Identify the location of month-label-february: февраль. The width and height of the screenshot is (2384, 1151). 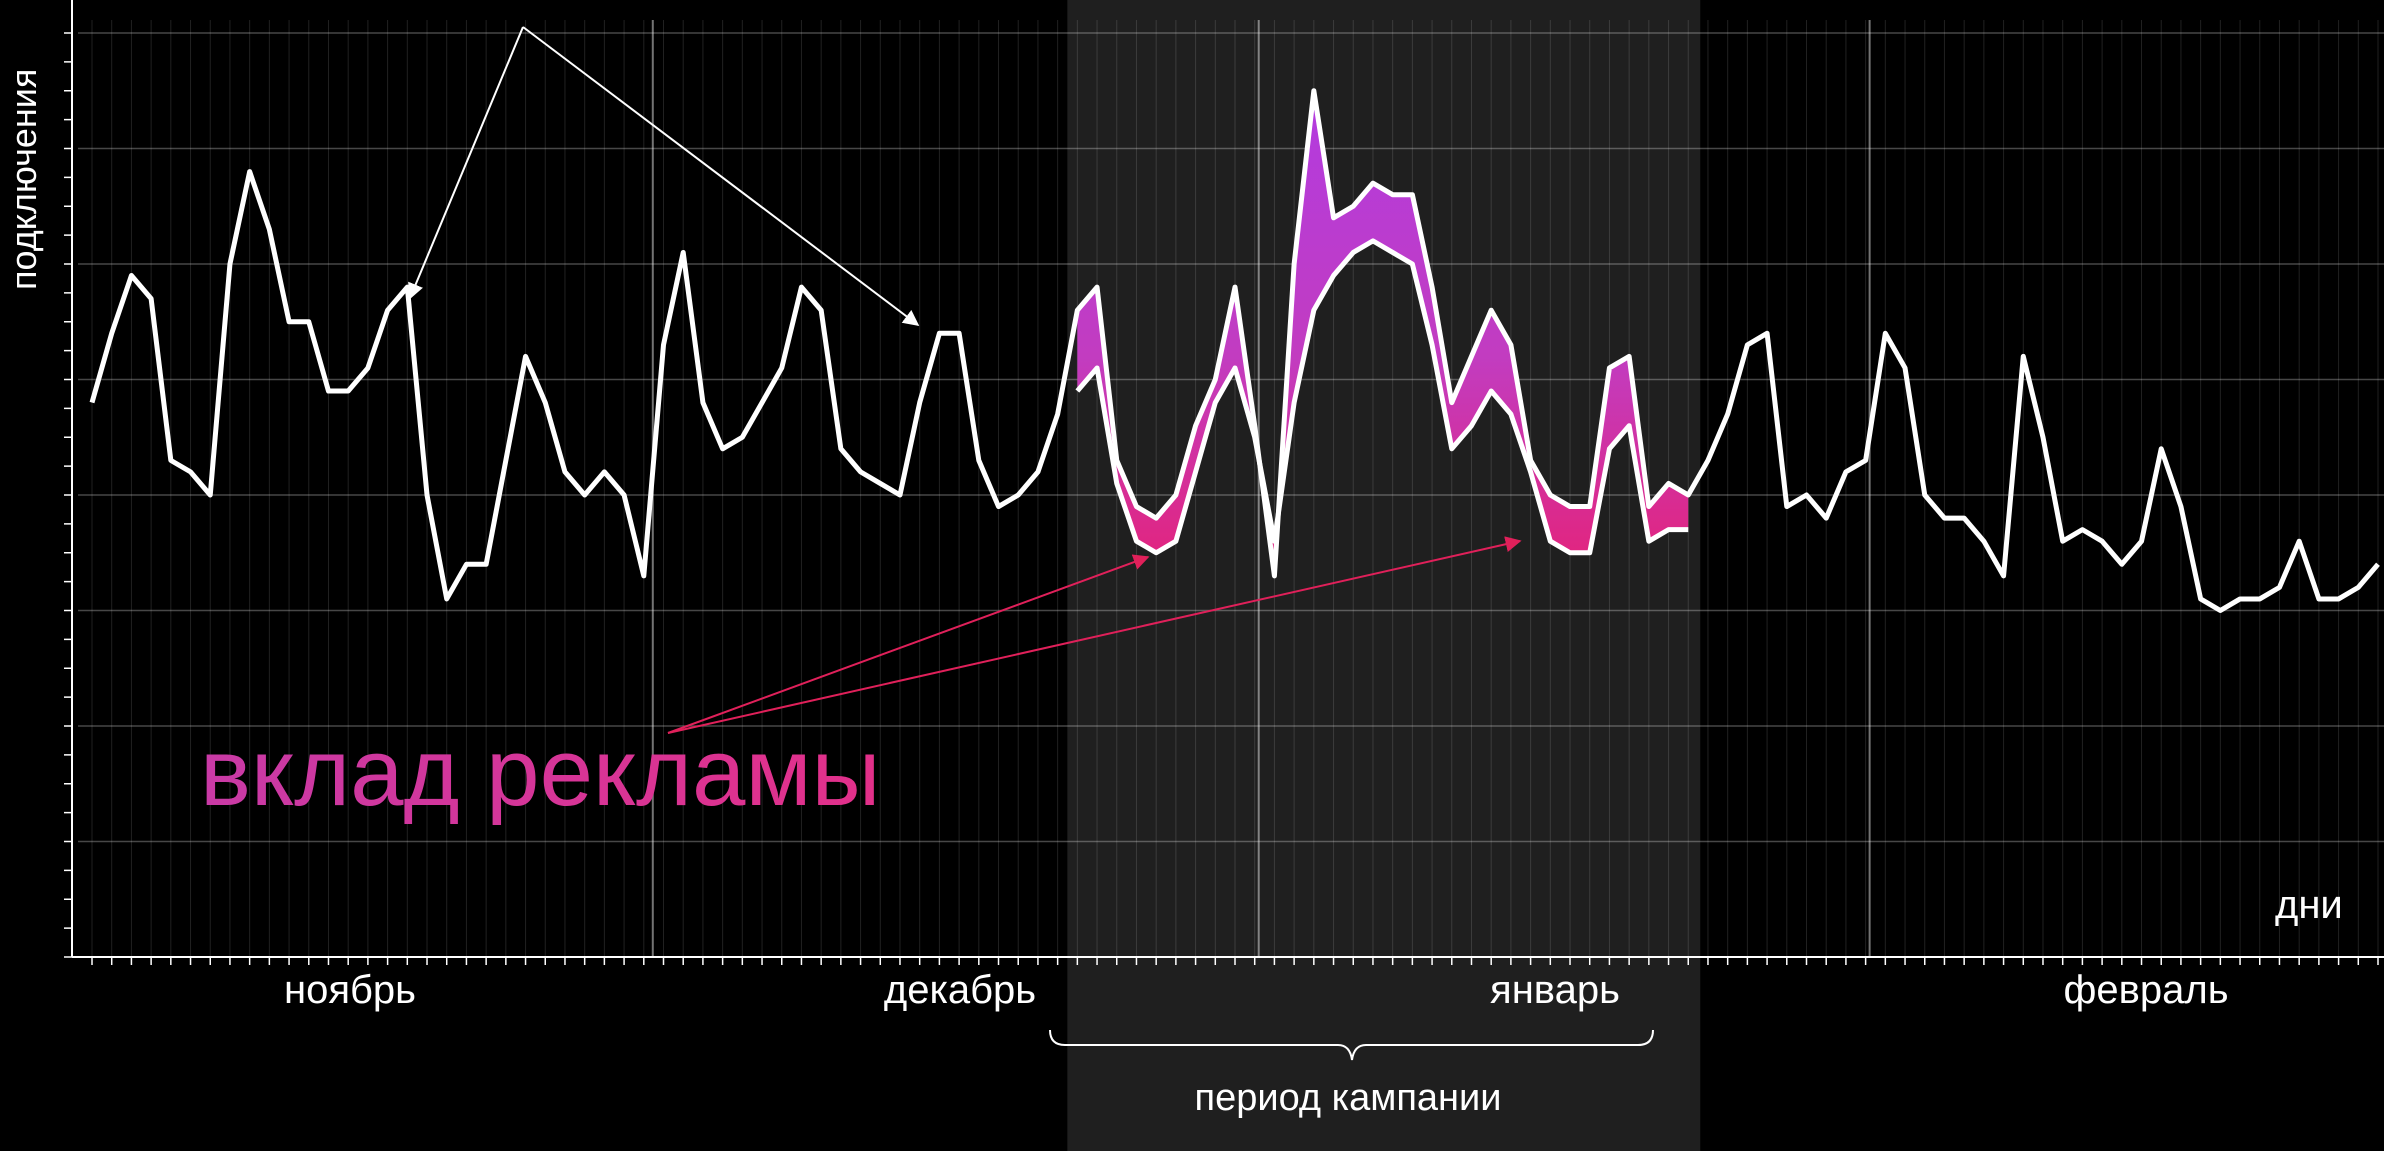
(2145, 990).